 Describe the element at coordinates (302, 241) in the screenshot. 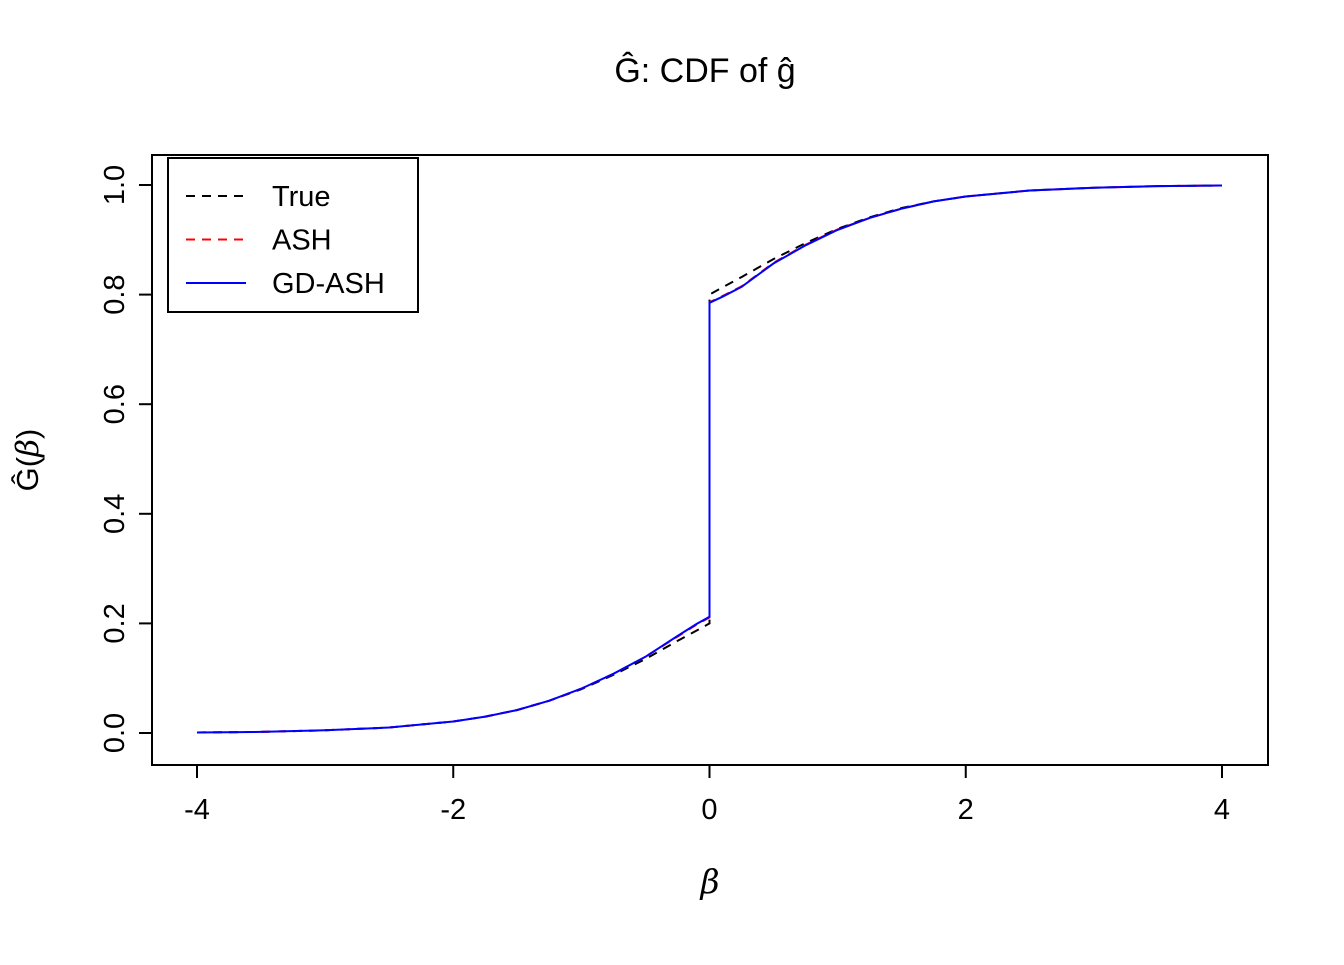

I see `legend-label-ash: ASH` at that location.